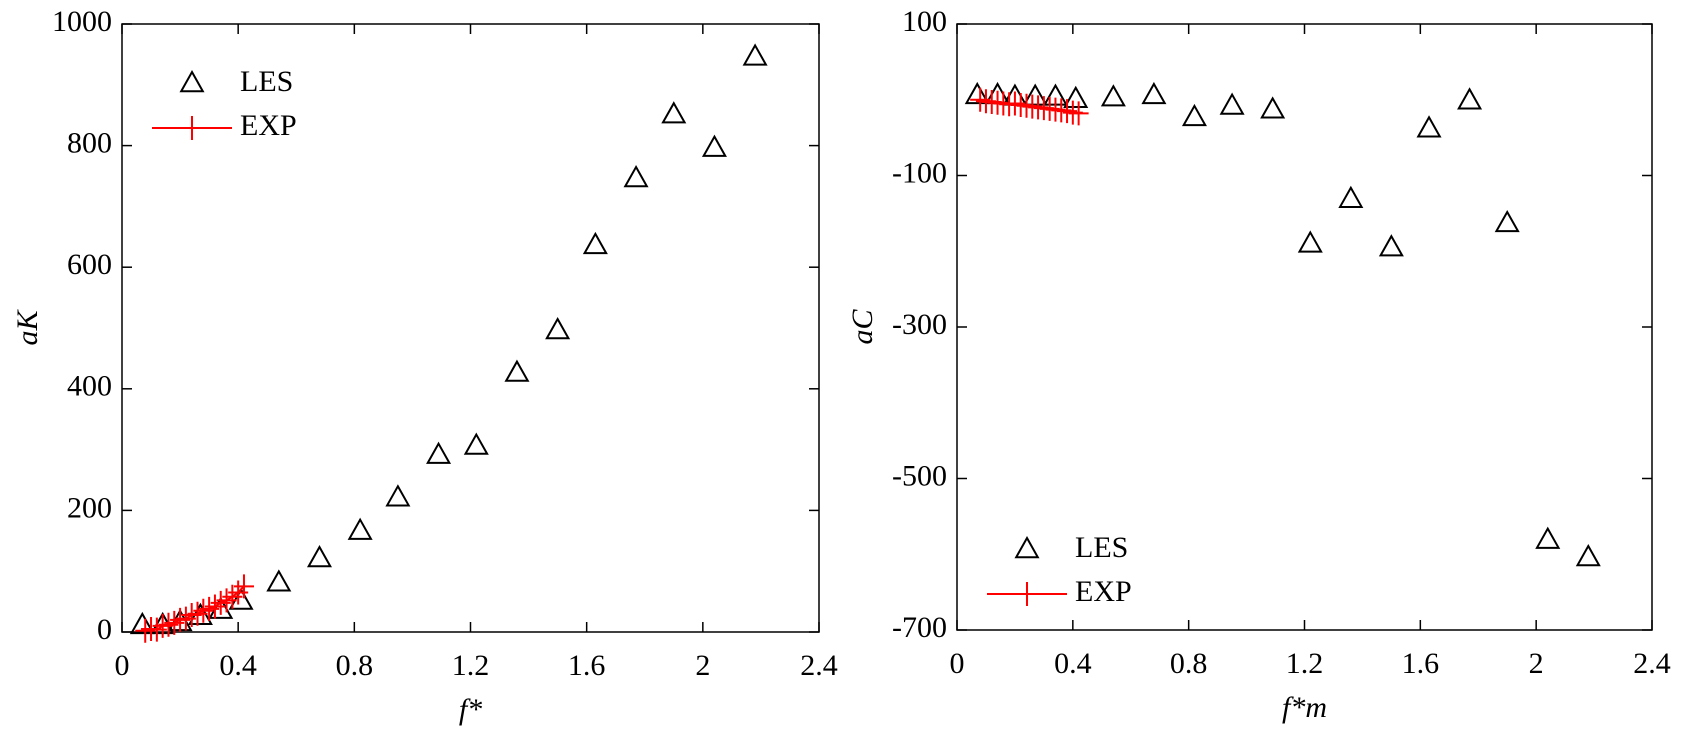 This screenshot has height=740, width=1688. What do you see at coordinates (919, 172) in the screenshot?
I see `y-tick-label: -100` at bounding box center [919, 172].